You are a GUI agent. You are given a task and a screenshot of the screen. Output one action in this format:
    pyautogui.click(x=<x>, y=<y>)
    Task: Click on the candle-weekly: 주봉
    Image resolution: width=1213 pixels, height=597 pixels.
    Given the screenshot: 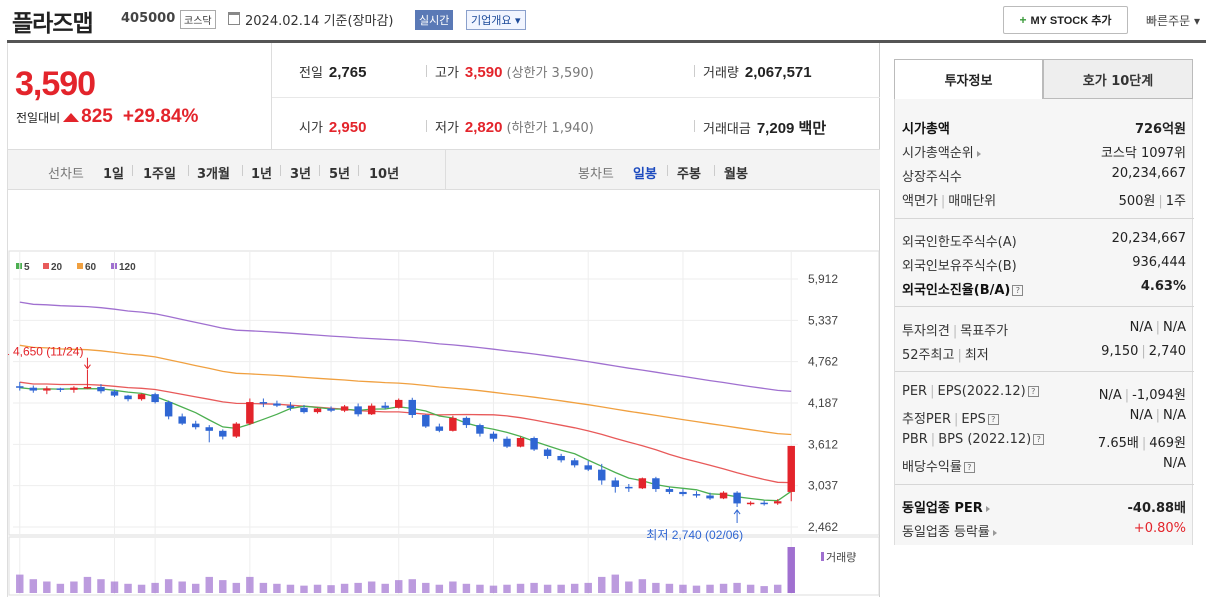 What is the action you would take?
    pyautogui.click(x=689, y=174)
    